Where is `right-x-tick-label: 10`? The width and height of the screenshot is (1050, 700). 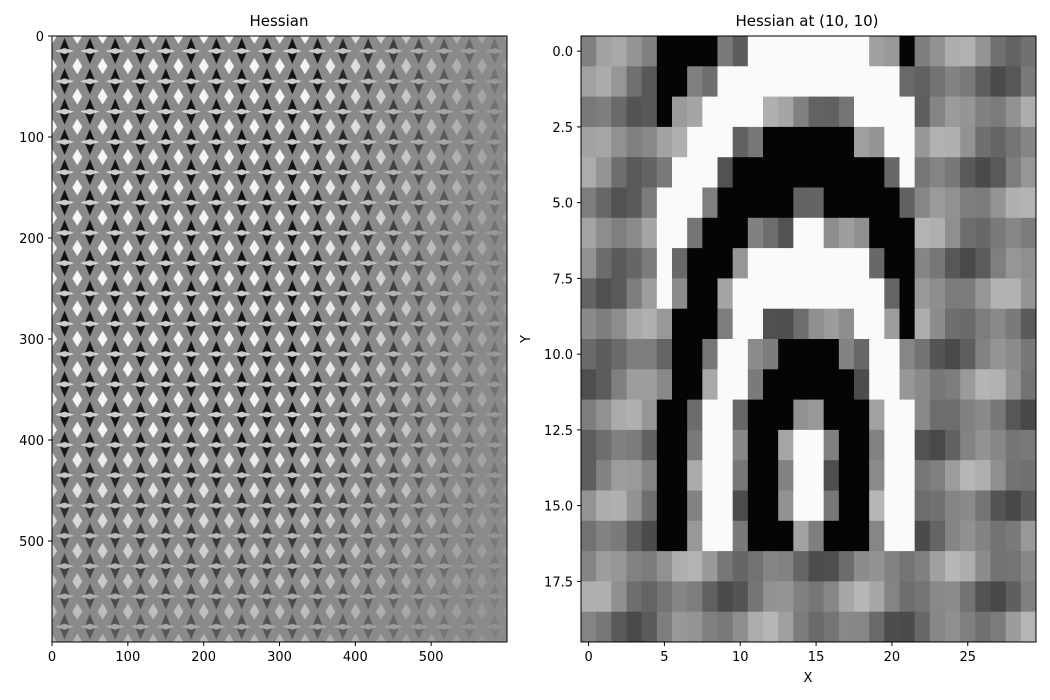 right-x-tick-label: 10 is located at coordinates (740, 657).